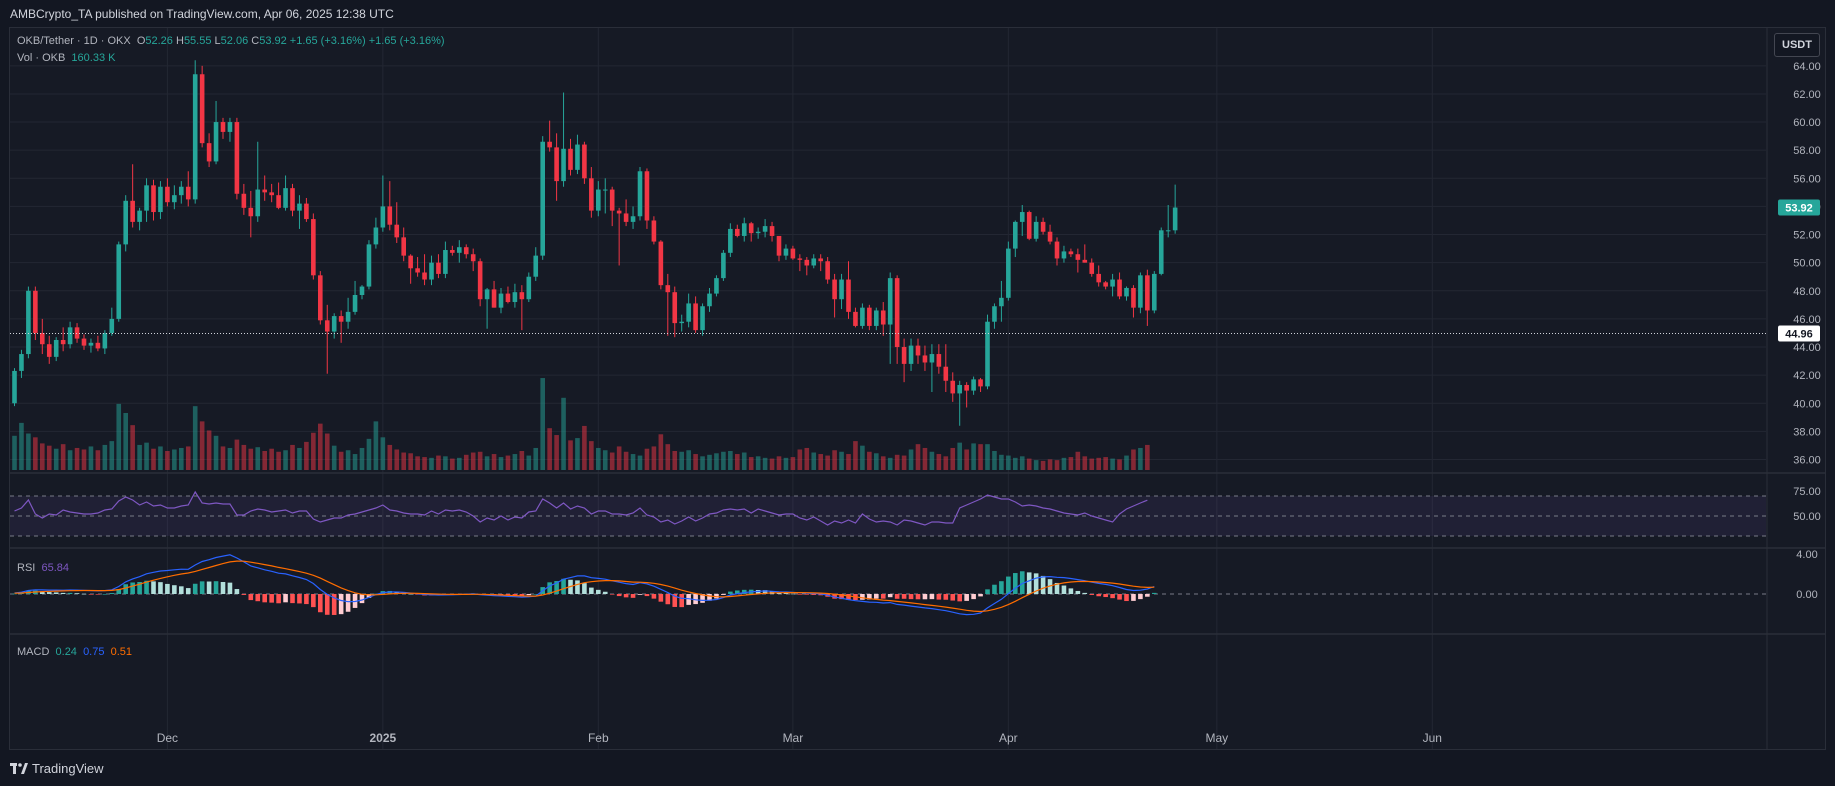 This screenshot has width=1835, height=786. Describe the element at coordinates (1008, 738) in the screenshot. I see `time-tick-label: Apr` at that location.